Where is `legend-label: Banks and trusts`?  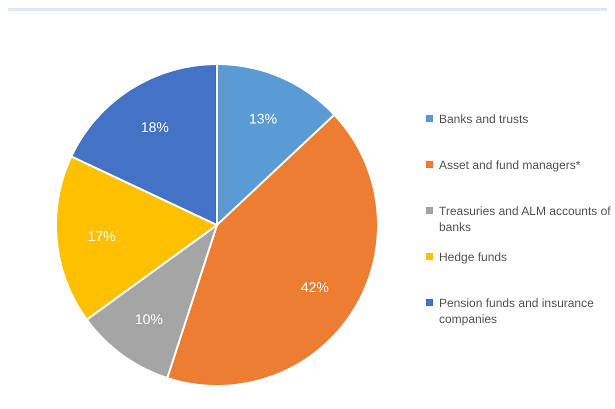 legend-label: Banks and trusts is located at coordinates (483, 119).